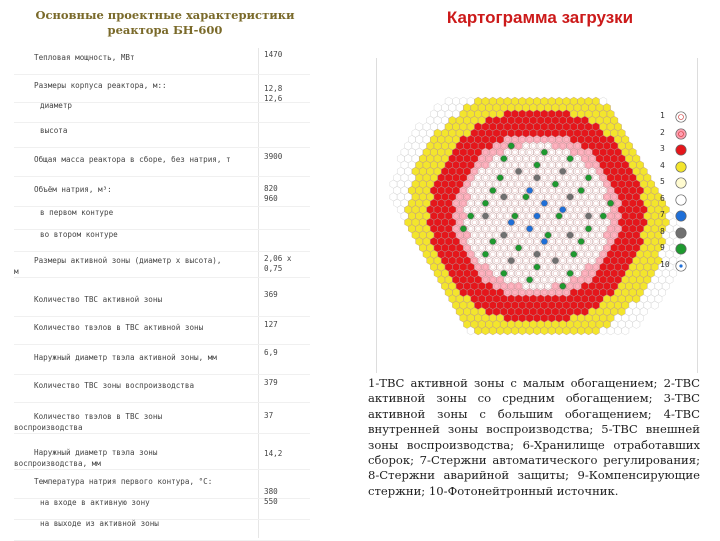 The image size is (720, 541). I want to click on param-label-cont: воспроизводства, мм, so click(57, 463).